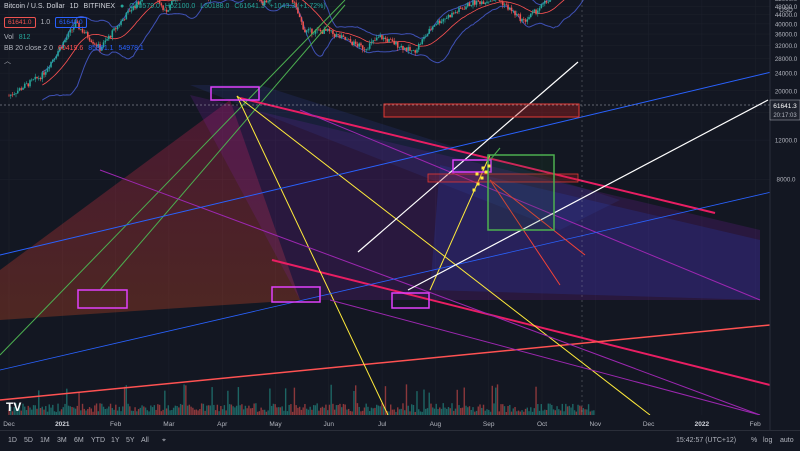 Image resolution: width=800 pixels, height=451 pixels. What do you see at coordinates (28, 440) in the screenshot?
I see `range-5d: 5D` at bounding box center [28, 440].